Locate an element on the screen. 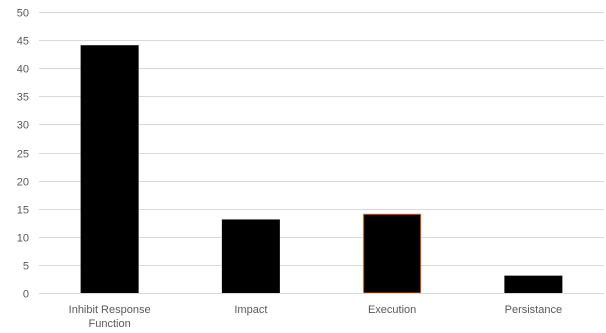 Image resolution: width=606 pixels, height=333 pixels. x-tick-label-line: Inhibit Response is located at coordinates (110, 310).